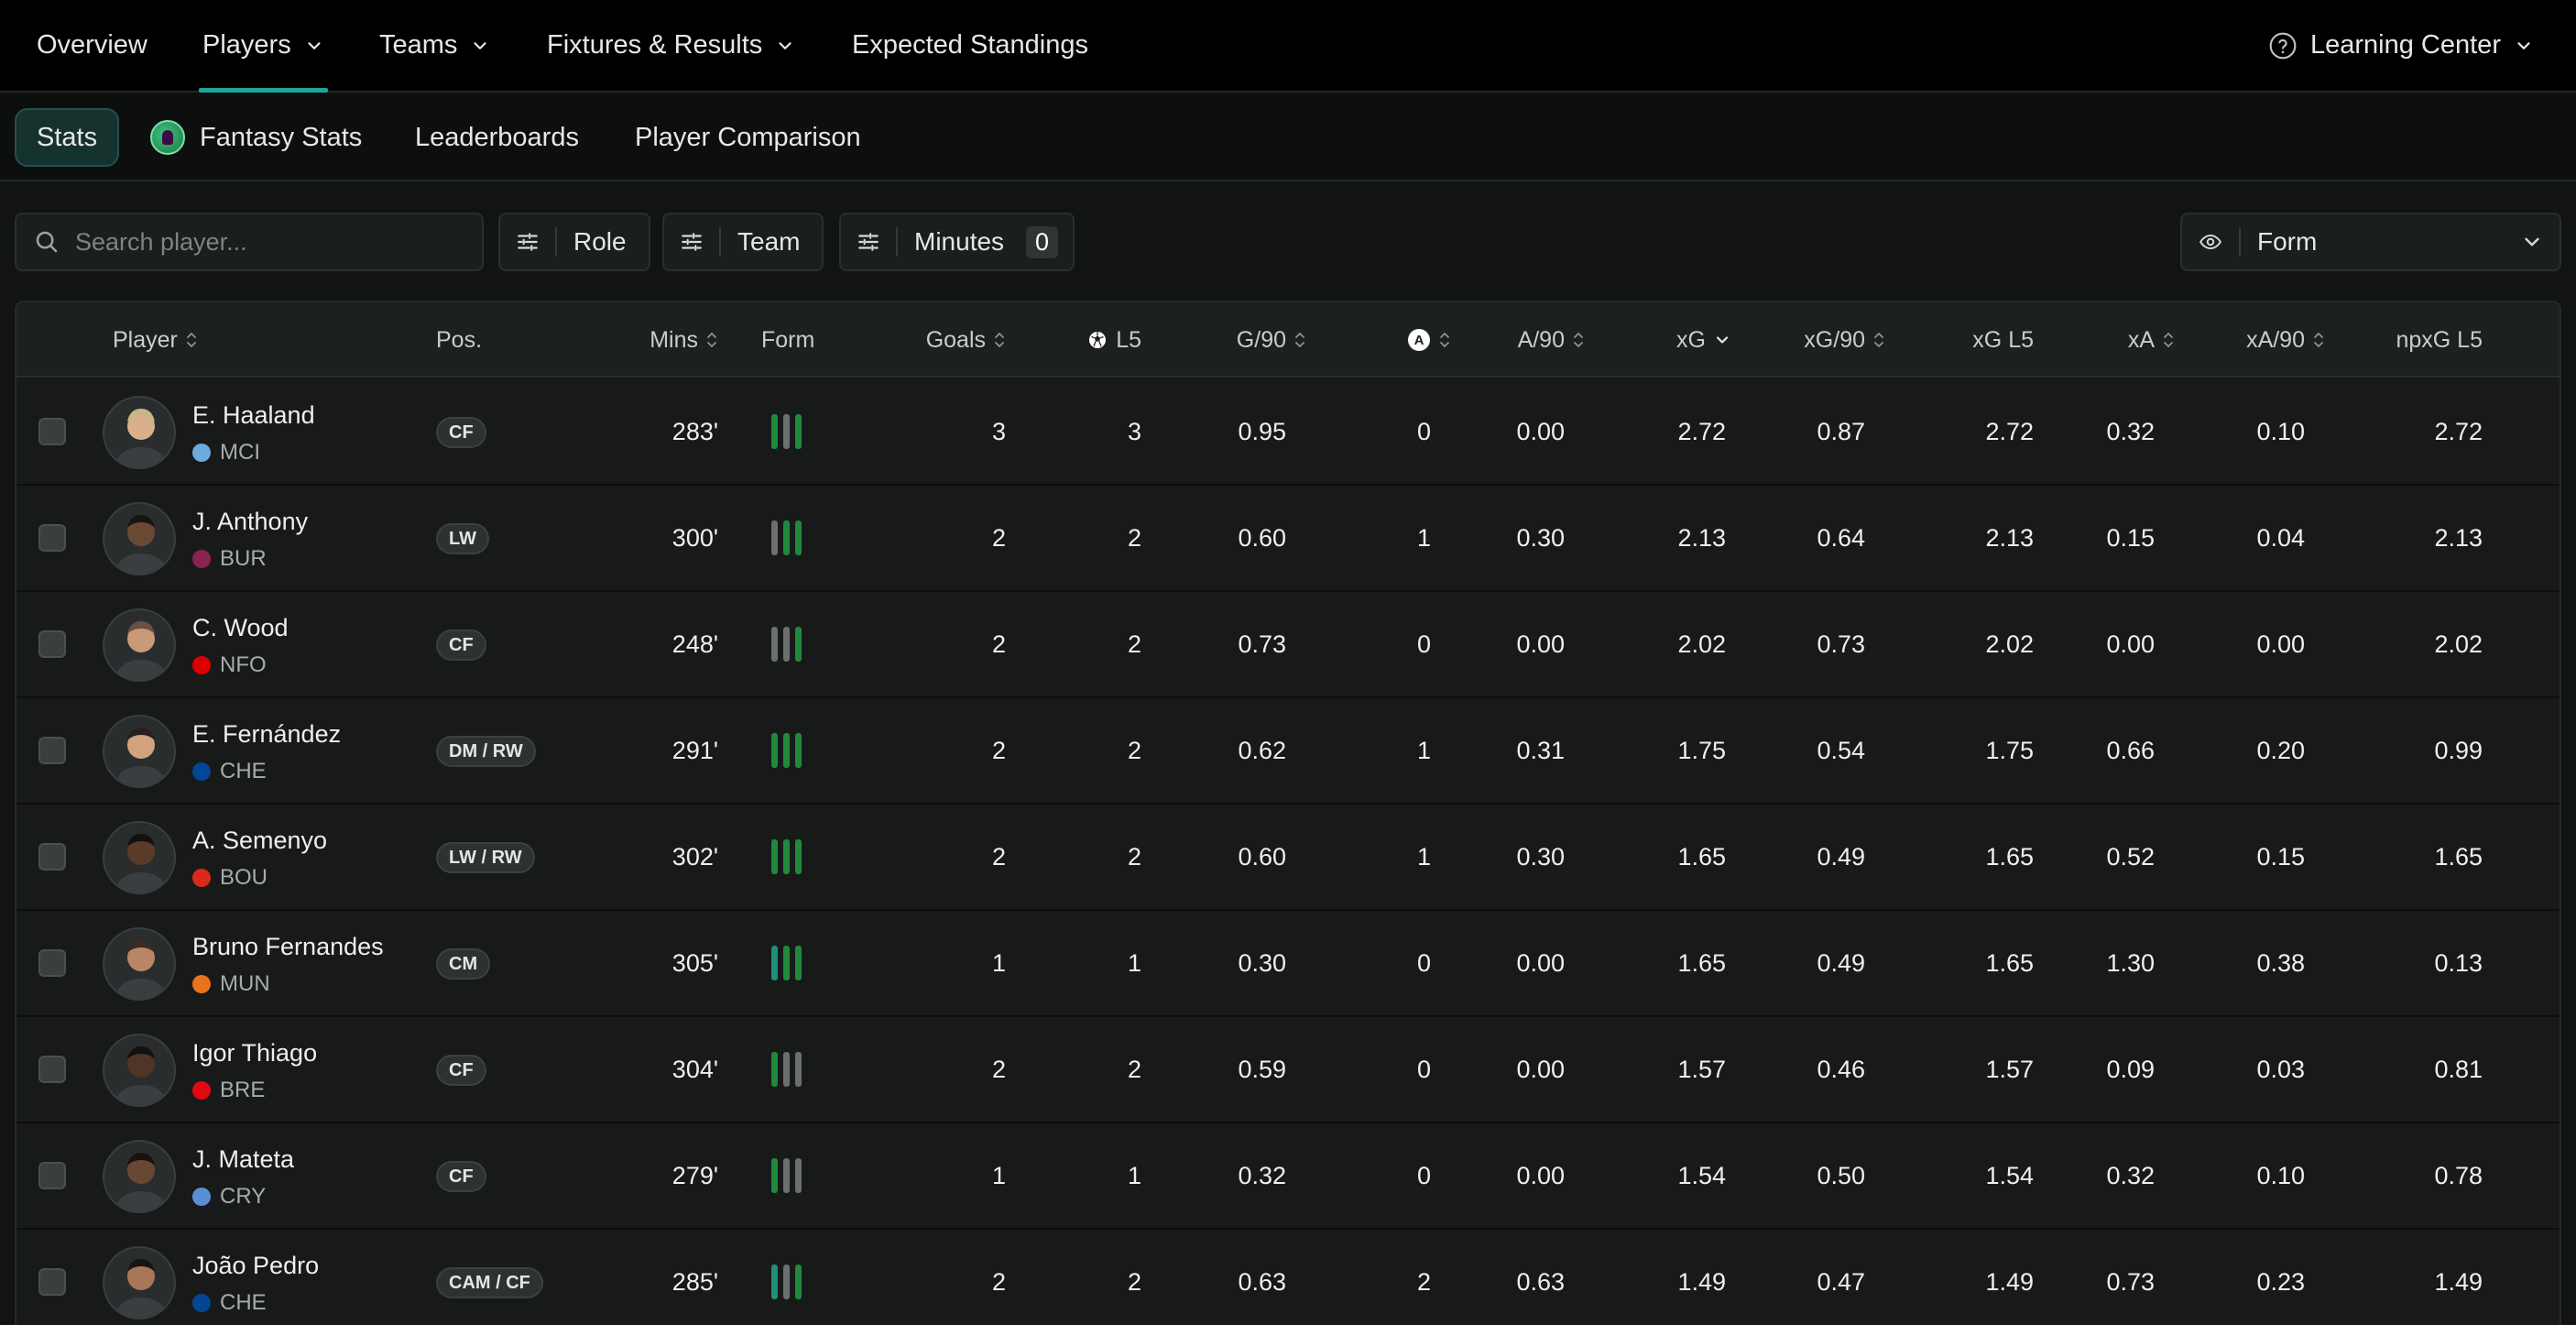  I want to click on position-badge: LW / RW, so click(486, 857).